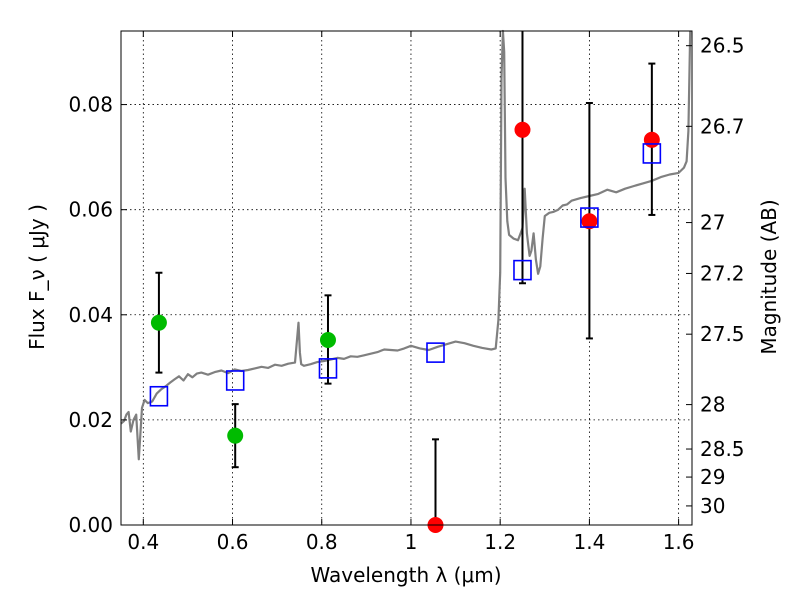 The width and height of the screenshot is (800, 600). I want to click on x-tick-label: 1, so click(411, 542).